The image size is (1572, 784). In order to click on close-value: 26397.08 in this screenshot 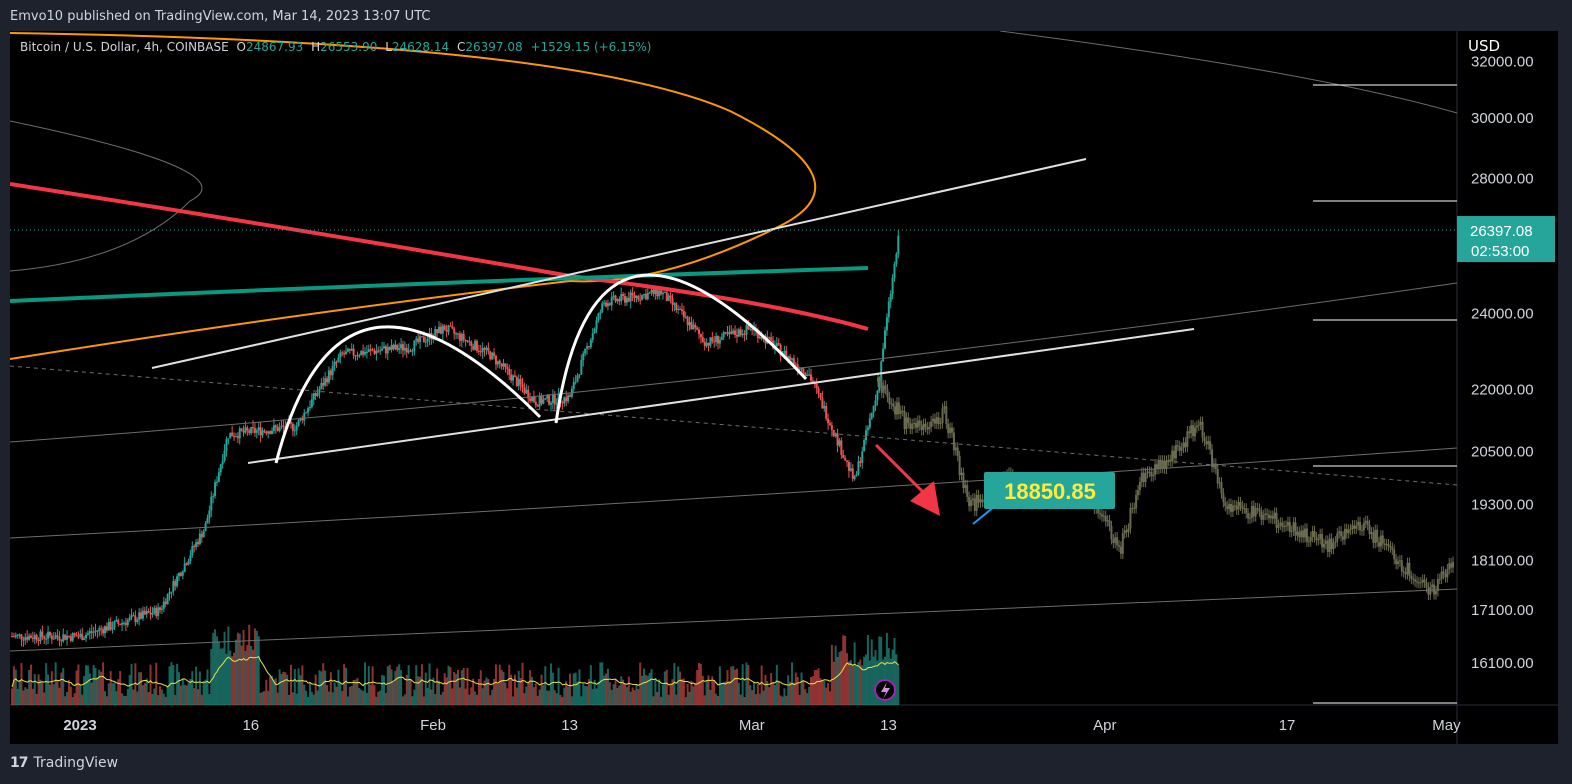, I will do `click(494, 47)`.